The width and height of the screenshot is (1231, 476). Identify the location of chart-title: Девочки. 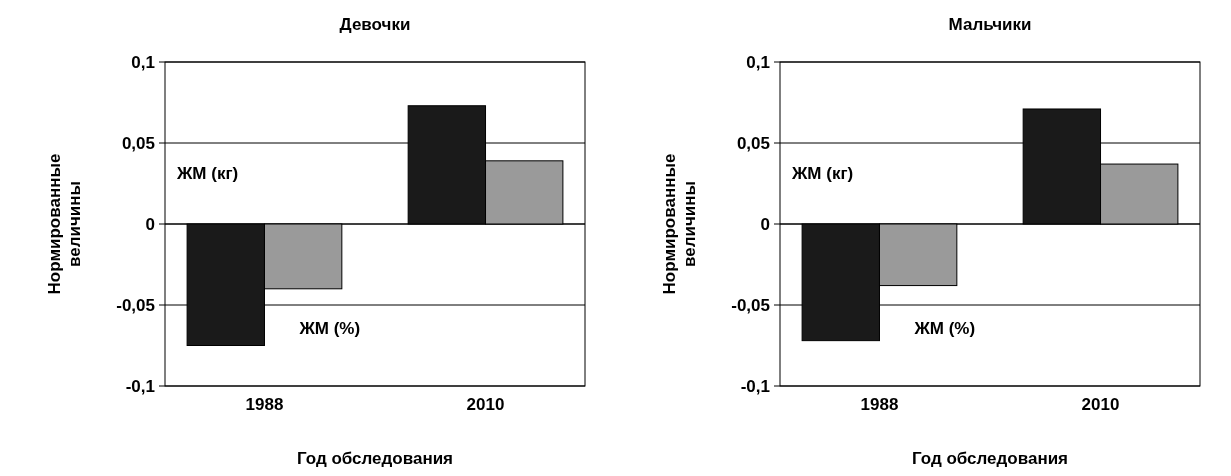
(375, 24).